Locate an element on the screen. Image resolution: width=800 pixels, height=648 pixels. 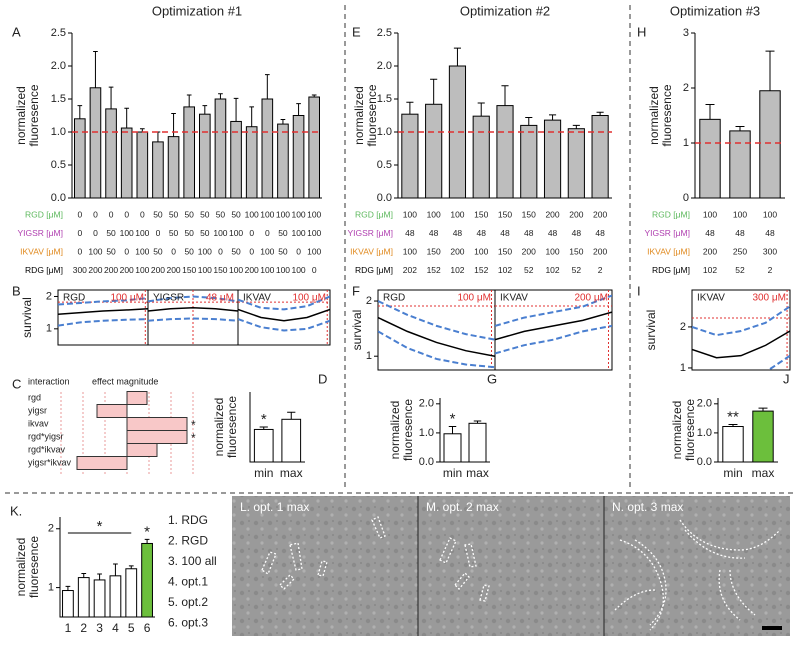
cell-outlines is located at coordinates (521, 573).